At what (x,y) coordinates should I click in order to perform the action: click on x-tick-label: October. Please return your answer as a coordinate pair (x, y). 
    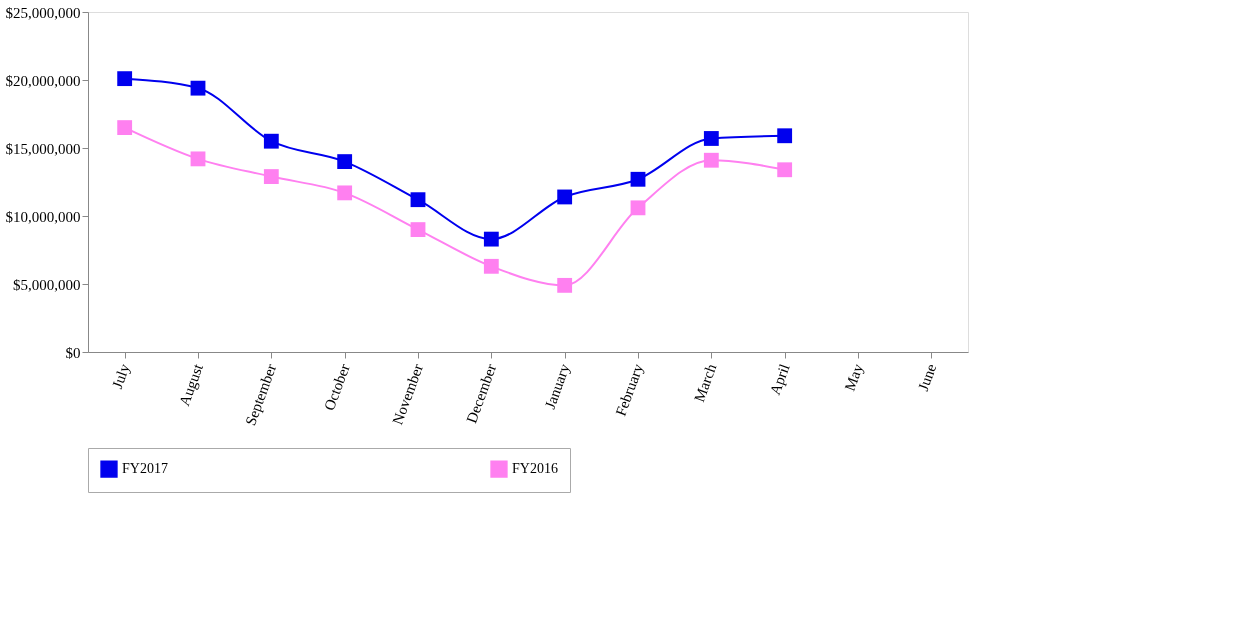
    Looking at the image, I should click on (337, 387).